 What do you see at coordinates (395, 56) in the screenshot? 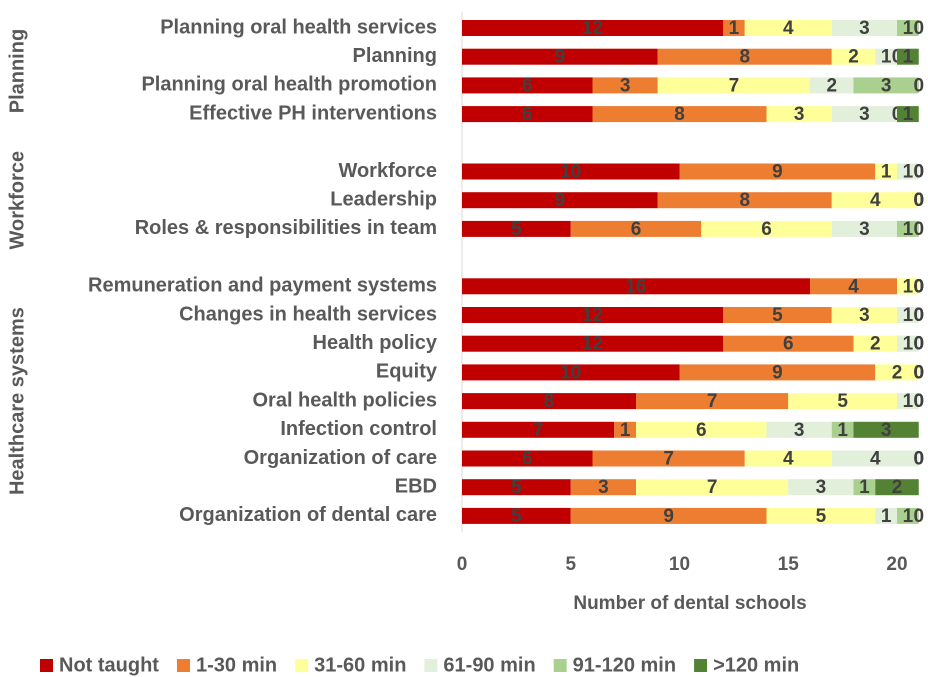
I see `category-label: Planning` at bounding box center [395, 56].